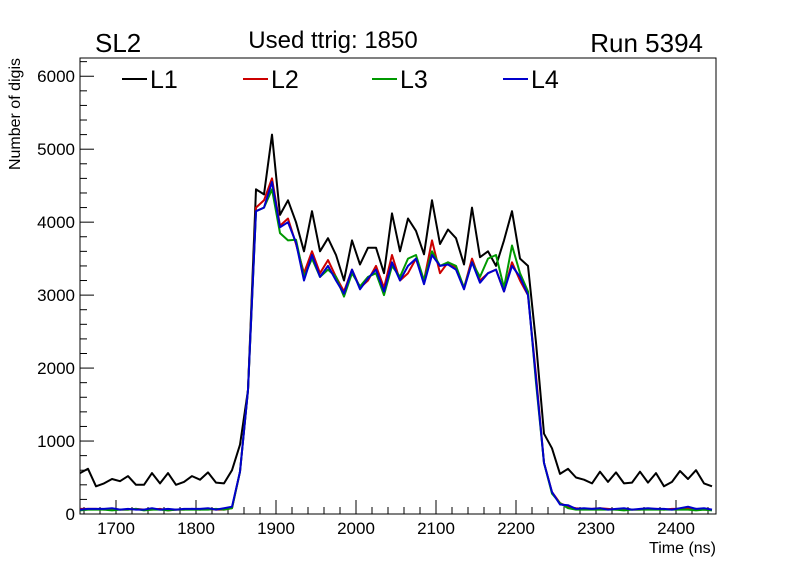  I want to click on legend-label: L2, so click(285, 80).